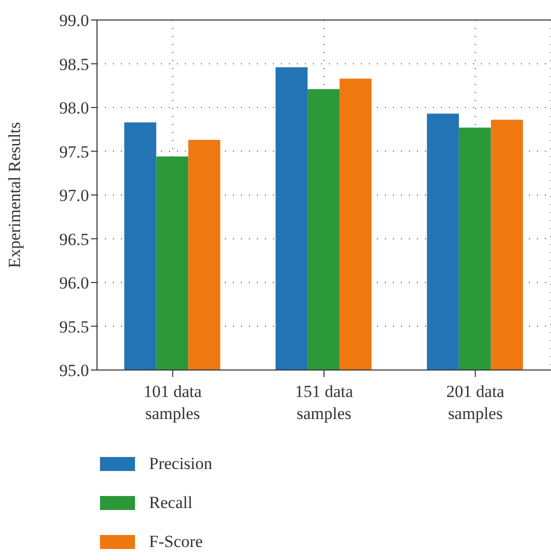 The width and height of the screenshot is (551, 560). I want to click on legend-label: Recall, so click(170, 502).